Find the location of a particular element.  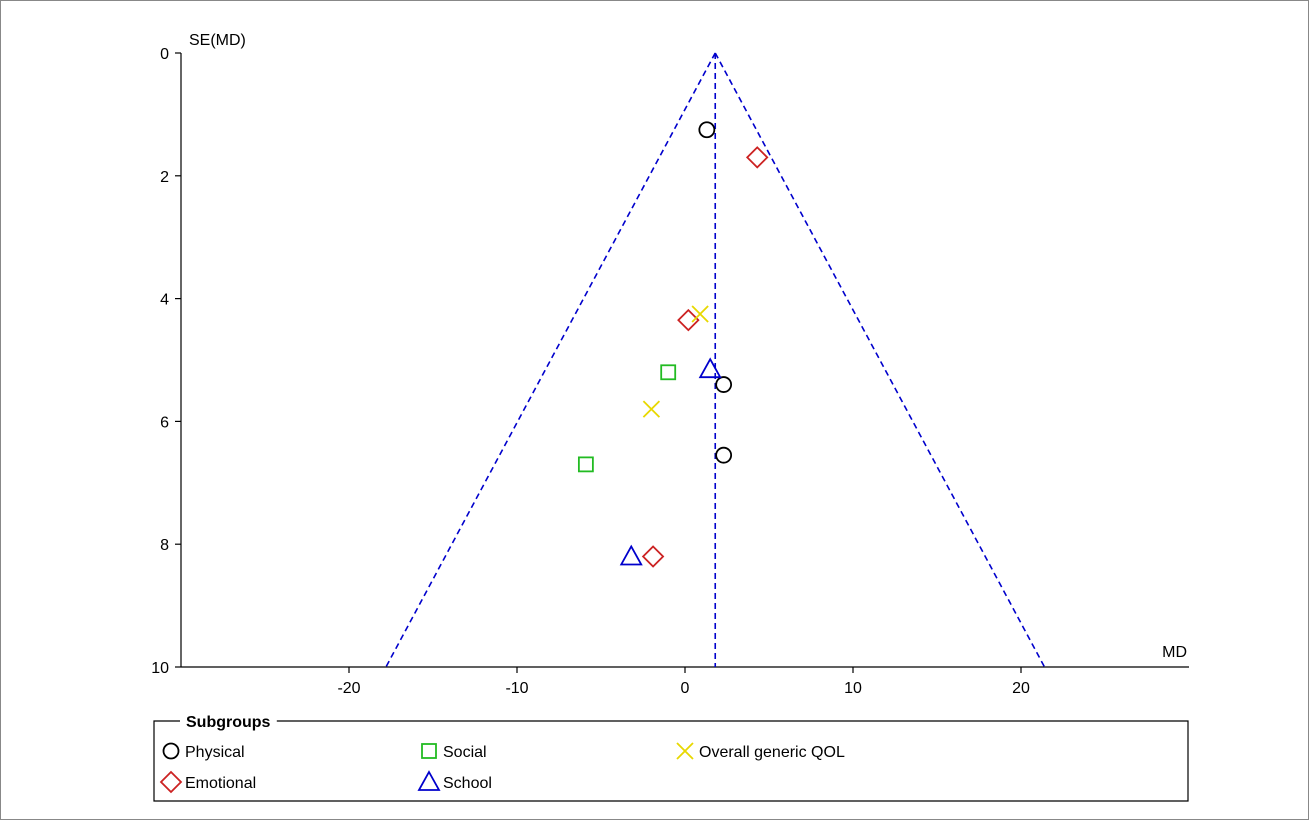

y-tick-label: 2 is located at coordinates (164, 177).